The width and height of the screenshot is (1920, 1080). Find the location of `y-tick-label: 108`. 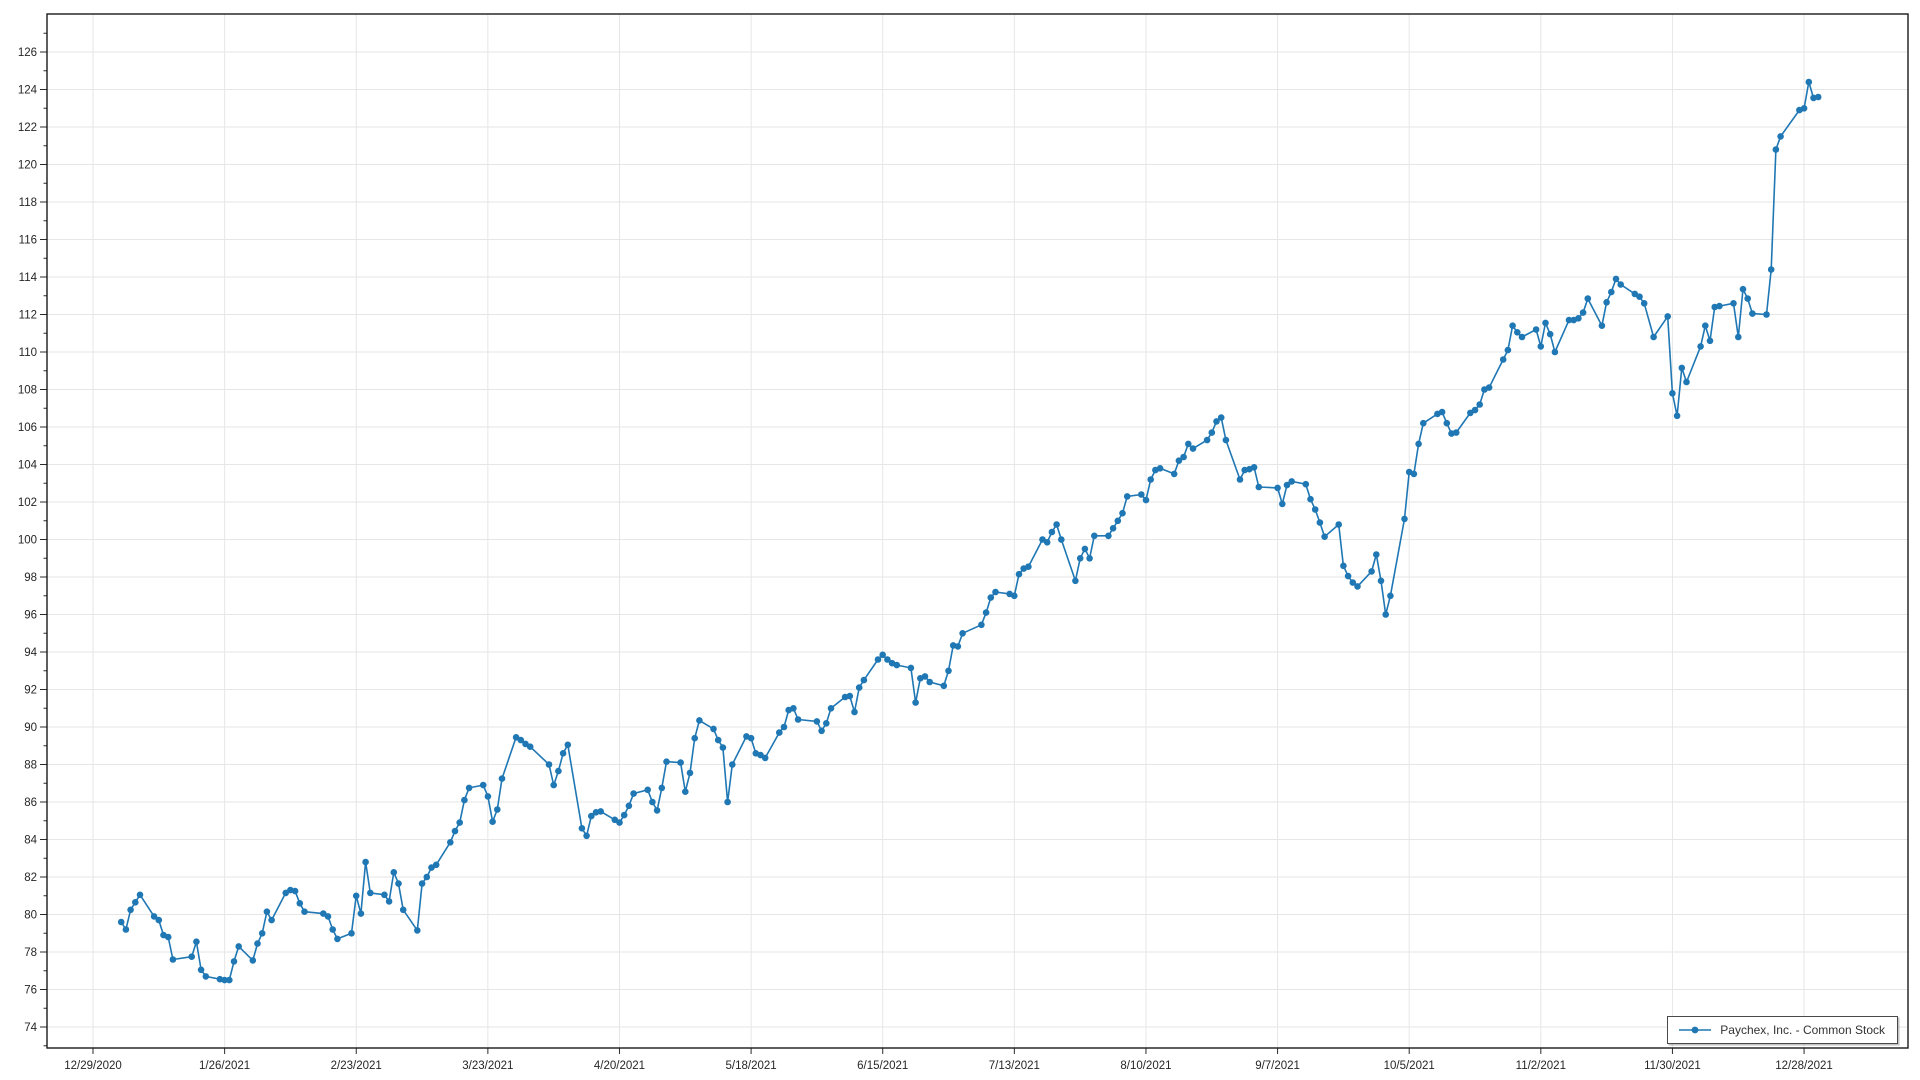

y-tick-label: 108 is located at coordinates (27, 391).